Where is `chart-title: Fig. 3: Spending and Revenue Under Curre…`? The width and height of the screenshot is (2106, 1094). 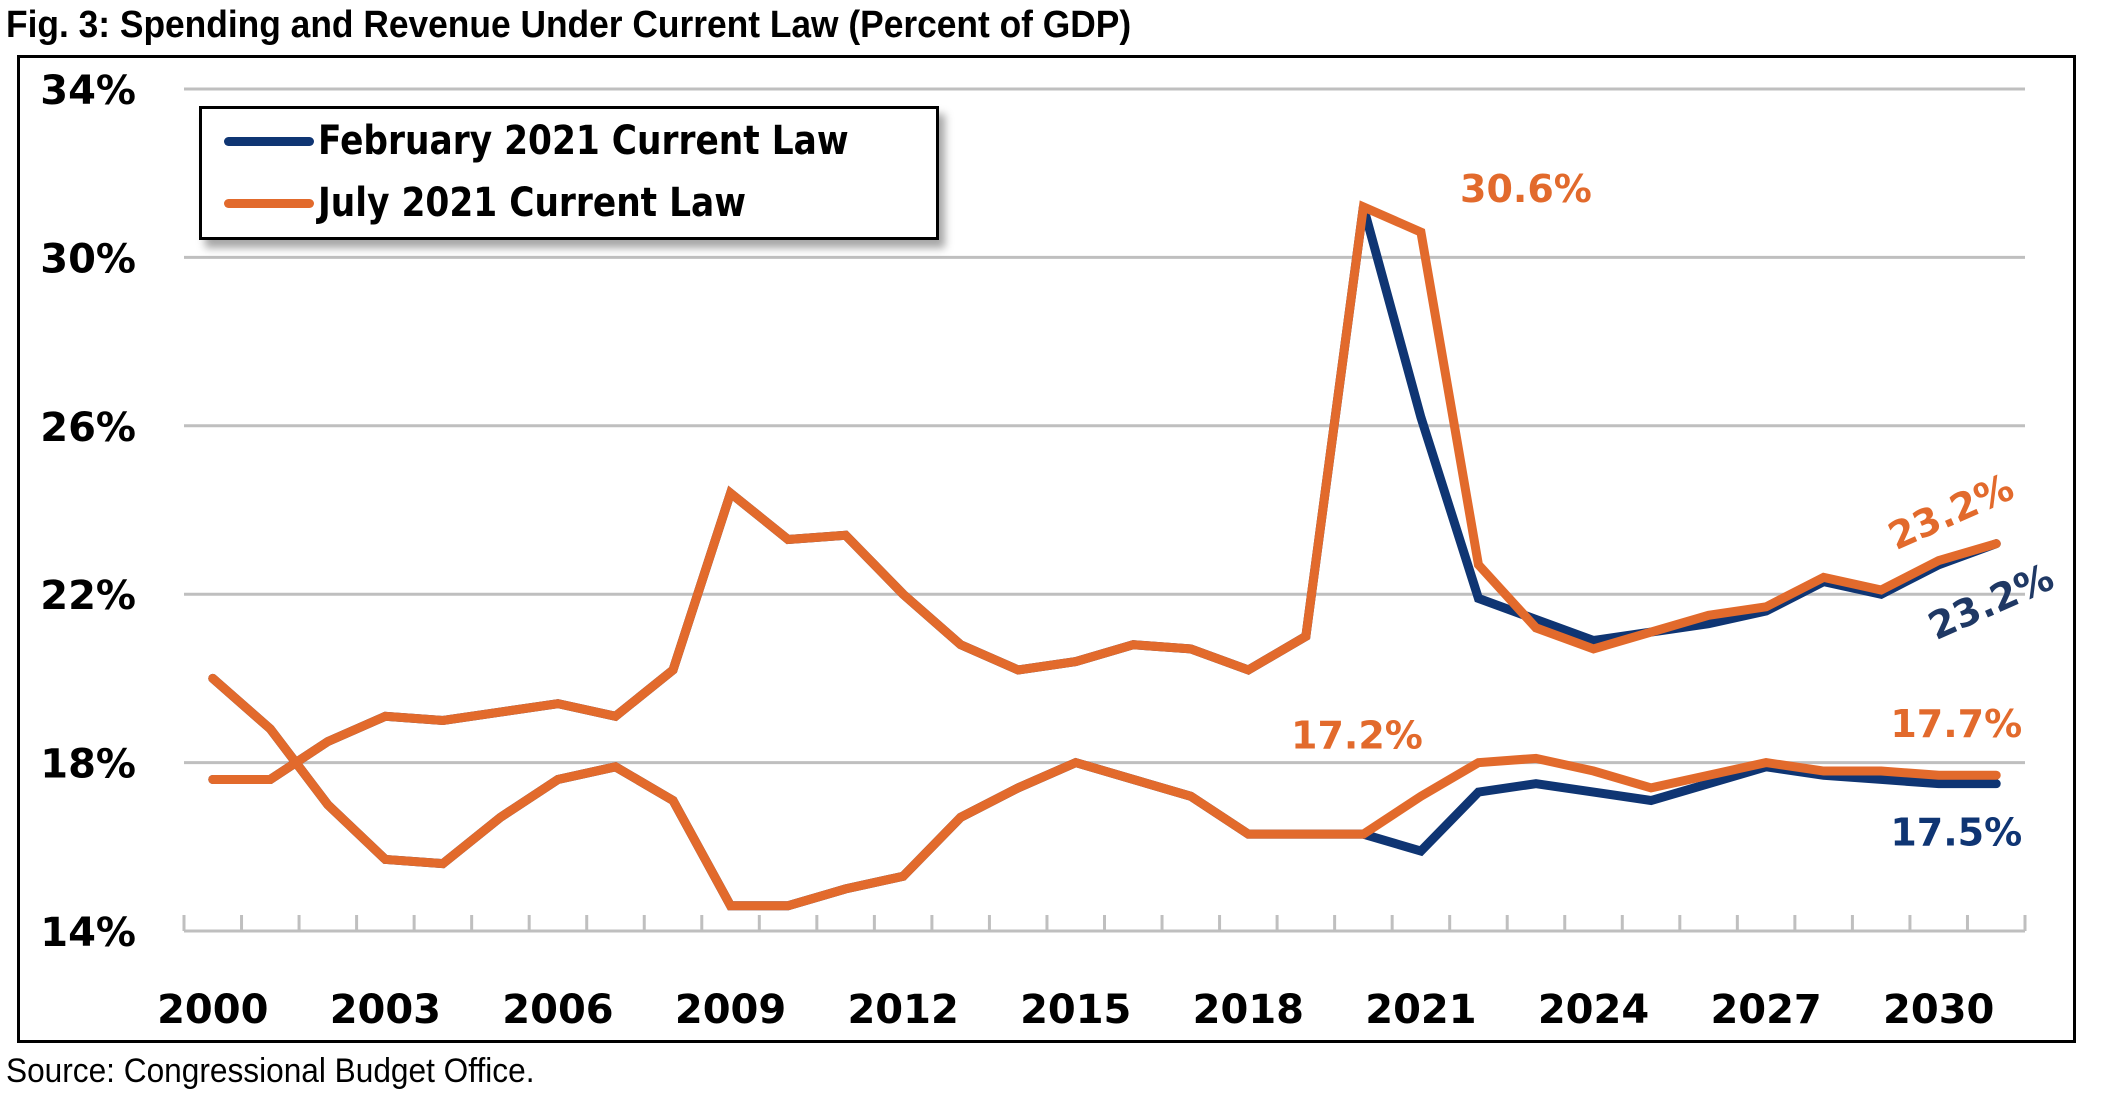 chart-title: Fig. 3: Spending and Revenue Under Curre… is located at coordinates (569, 25).